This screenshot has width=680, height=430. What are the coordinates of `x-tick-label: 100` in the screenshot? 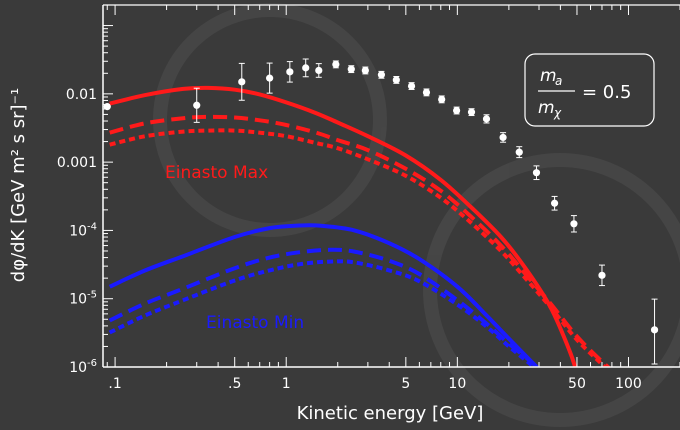 It's located at (628, 384).